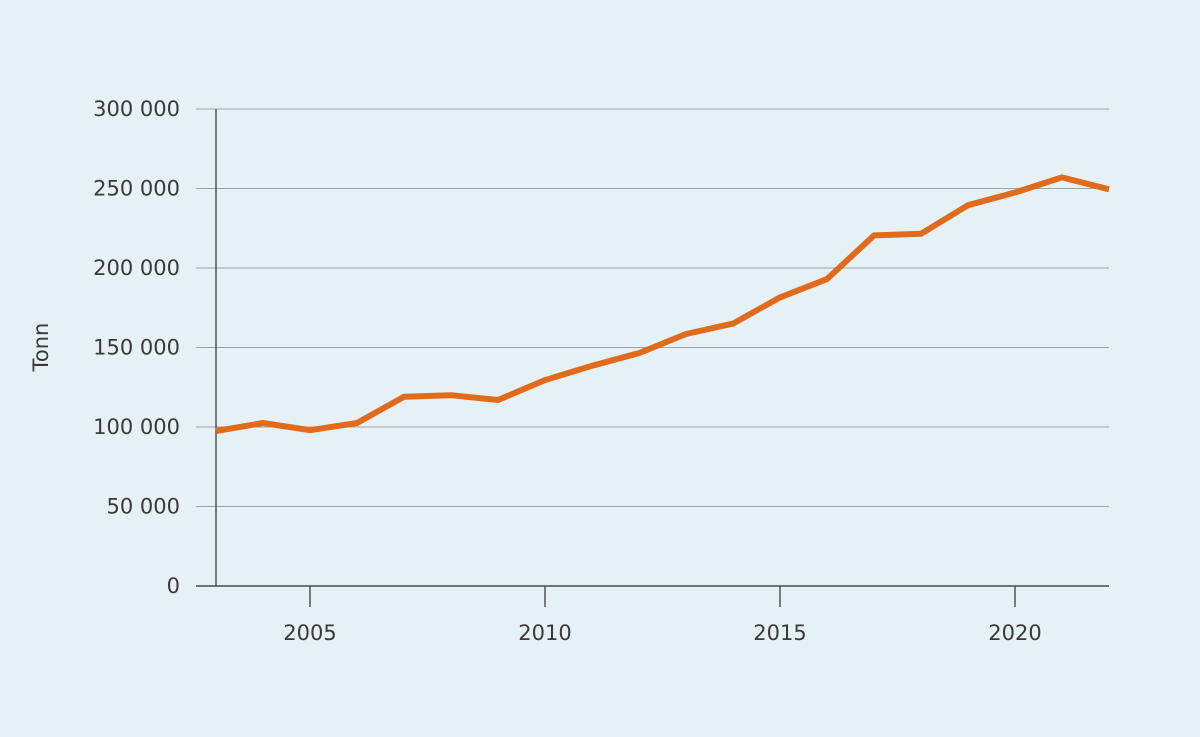 Image resolution: width=1200 pixels, height=737 pixels. Describe the element at coordinates (544, 633) in the screenshot. I see `x-tick-label: 2010` at that location.